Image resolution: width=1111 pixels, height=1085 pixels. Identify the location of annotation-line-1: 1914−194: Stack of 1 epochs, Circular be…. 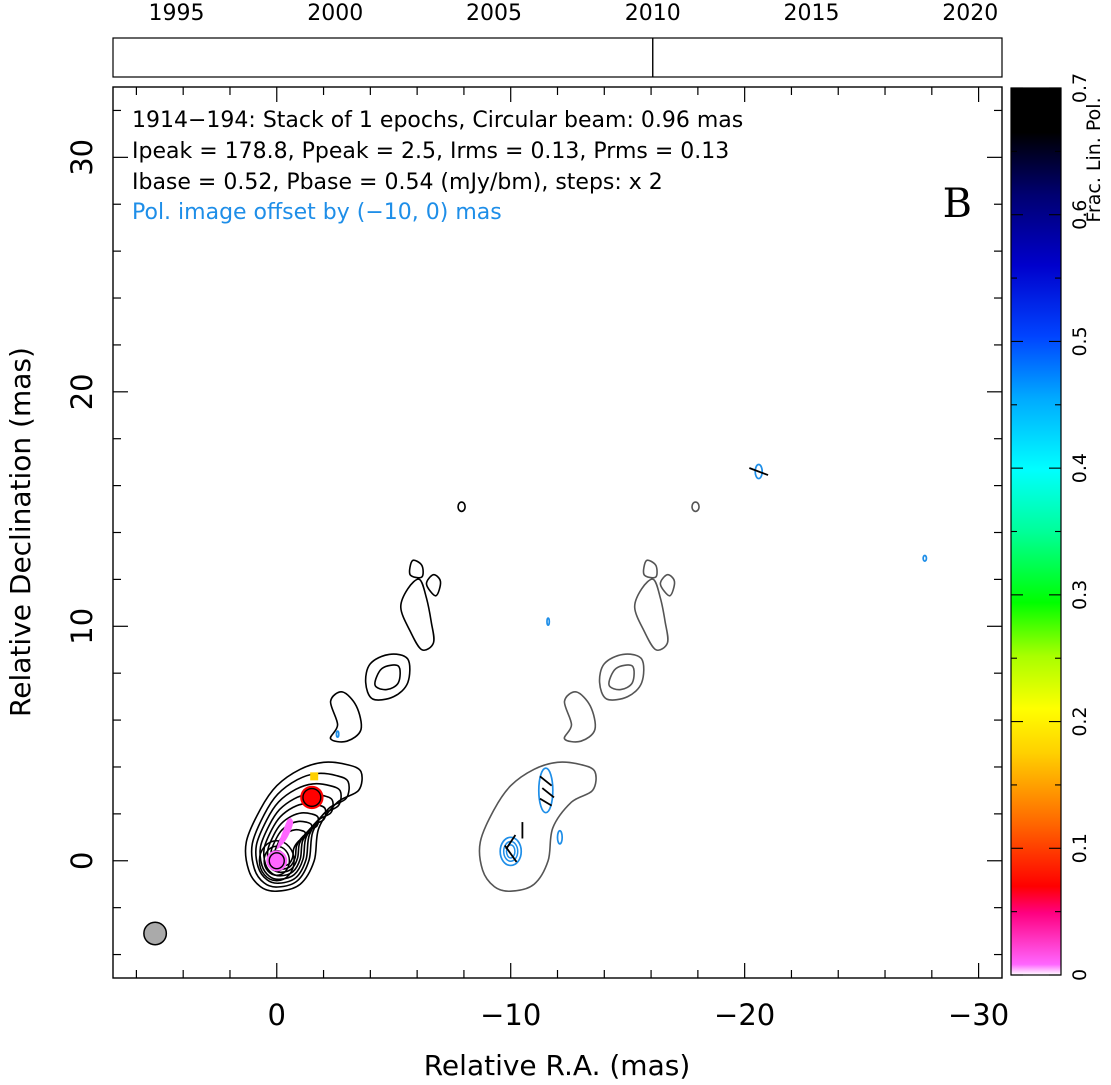
(437, 120).